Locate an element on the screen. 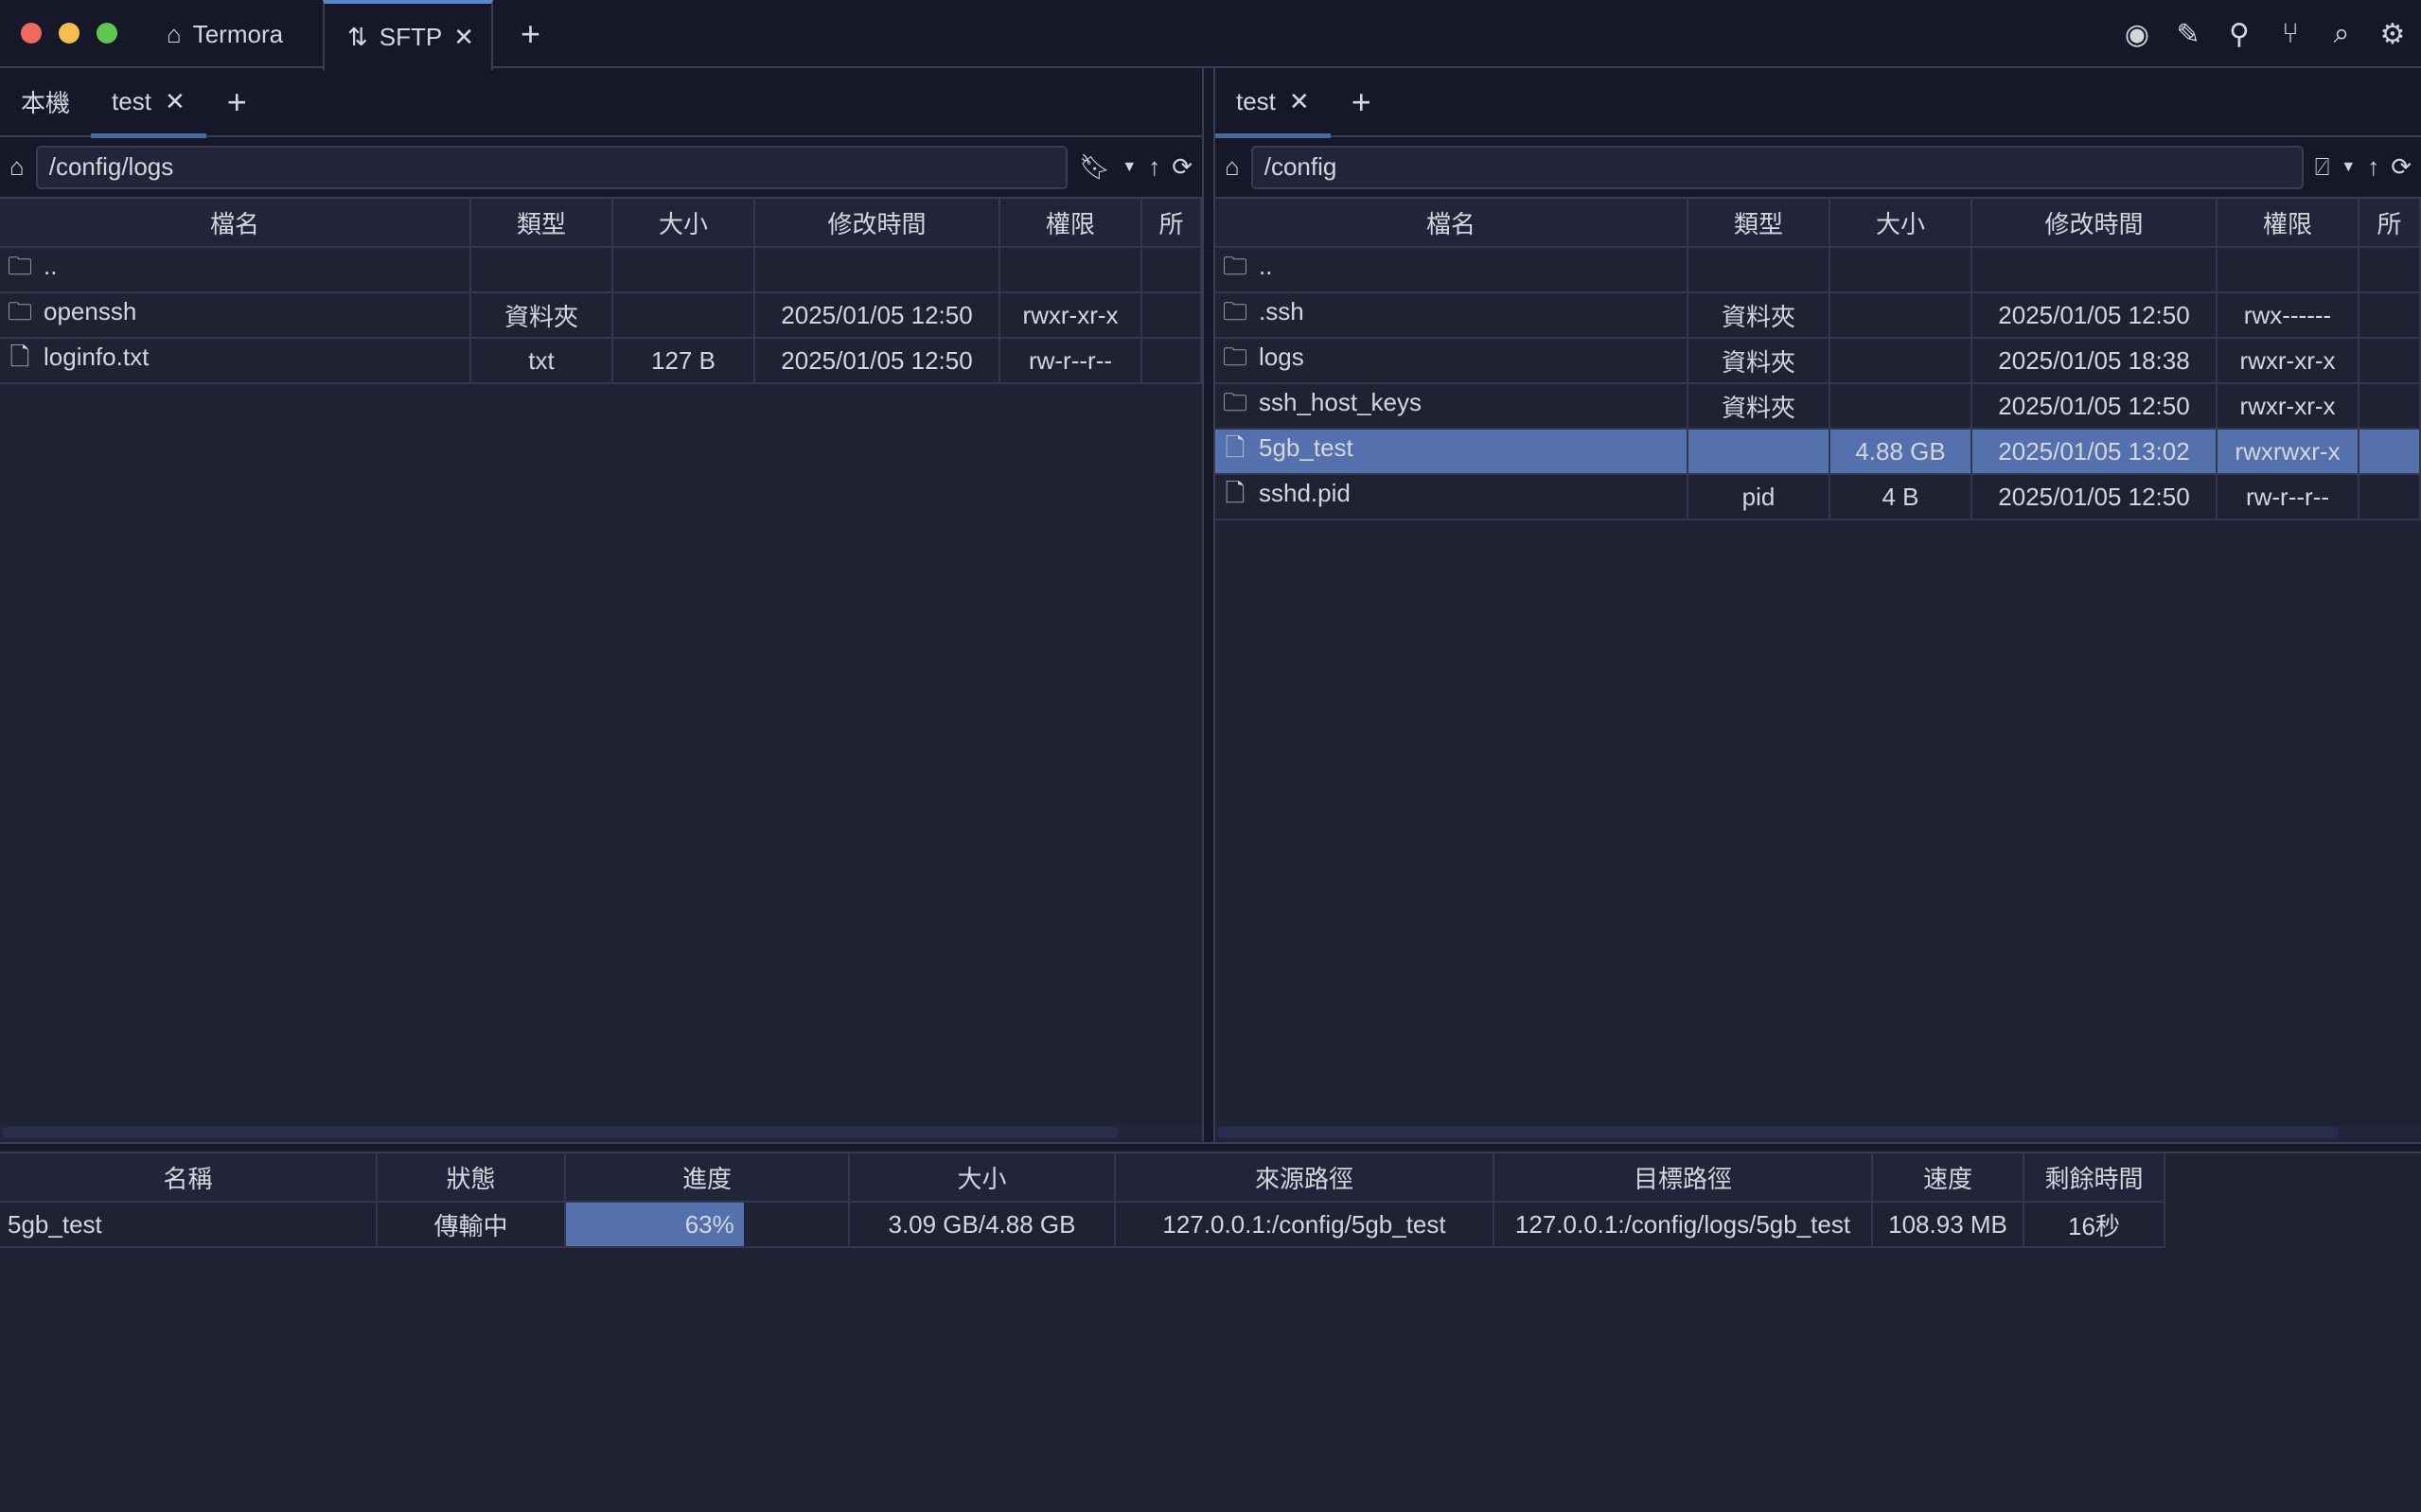 The width and height of the screenshot is (2421, 1512). column-header: 名稱 is located at coordinates (189, 1178).